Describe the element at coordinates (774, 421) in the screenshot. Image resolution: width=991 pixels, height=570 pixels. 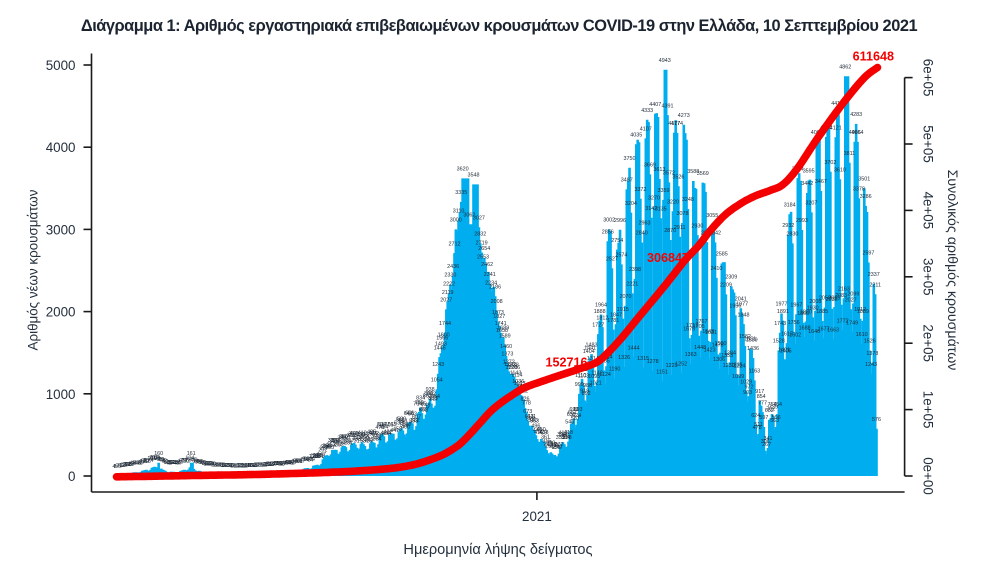
I see `svg-text: 563` at that location.